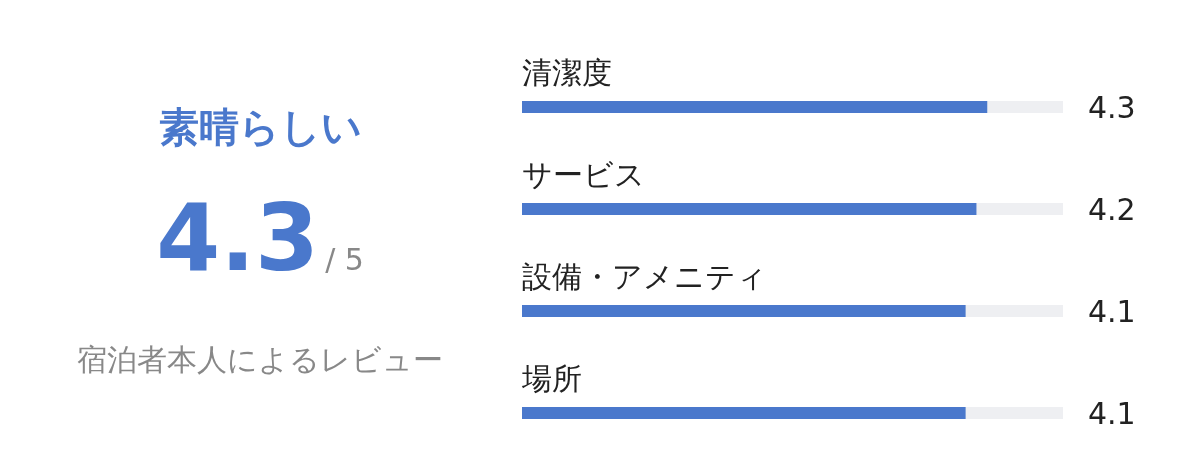  I want to click on text: 素晴らしい, so click(260, 127).